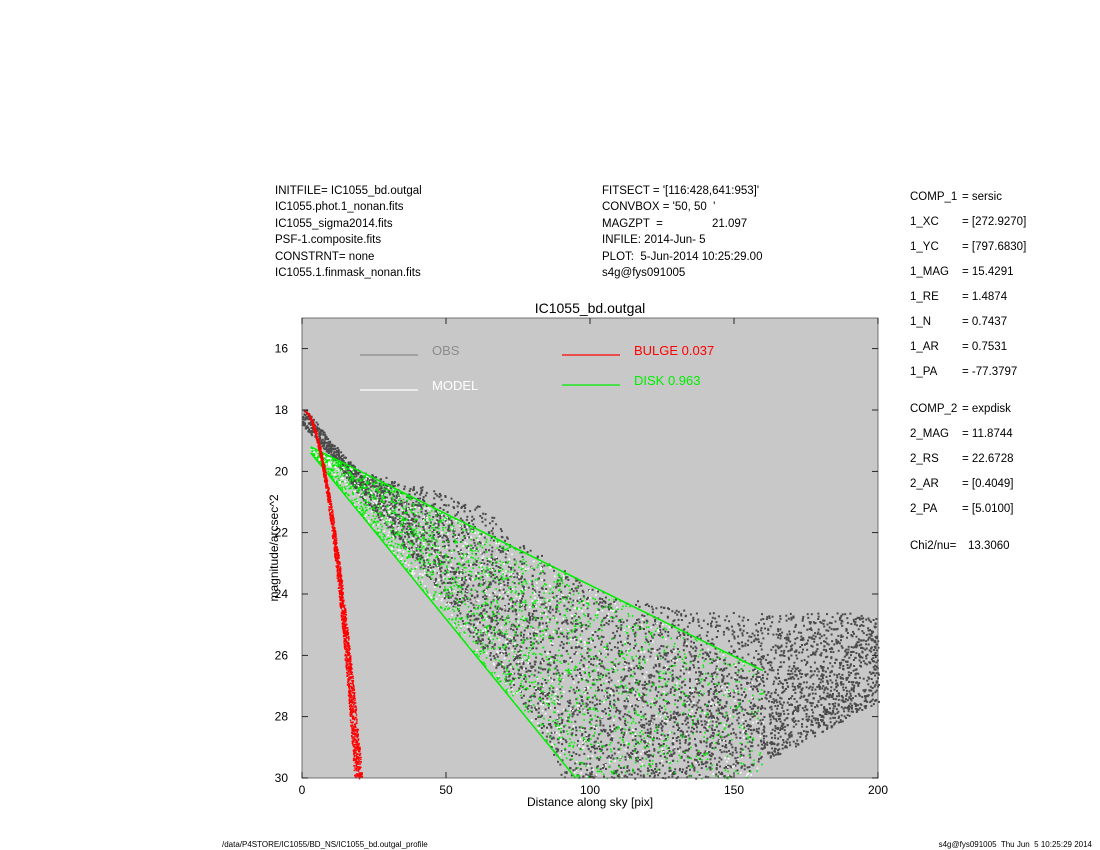 The image size is (1100, 850). Describe the element at coordinates (989, 546) in the screenshot. I see `param-value: 13.3060` at that location.